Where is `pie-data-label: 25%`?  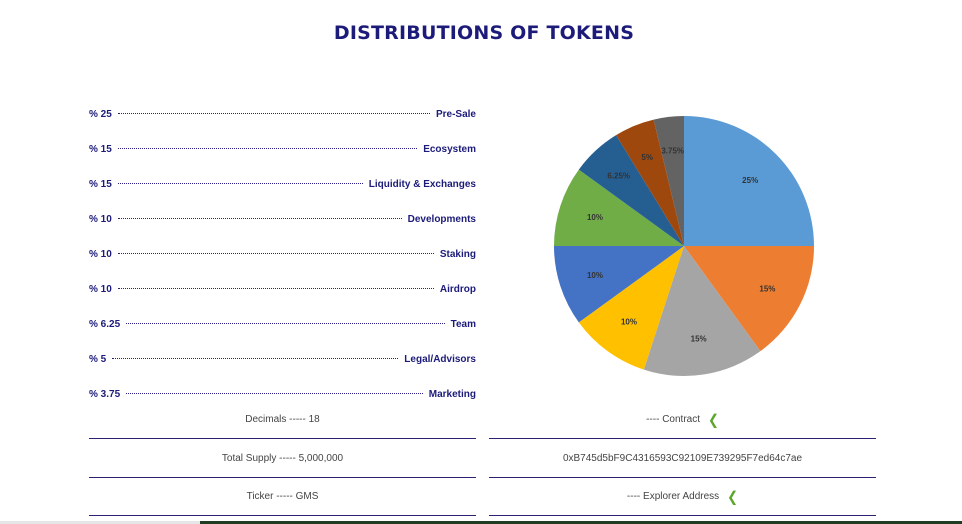 pie-data-label: 25% is located at coordinates (750, 180).